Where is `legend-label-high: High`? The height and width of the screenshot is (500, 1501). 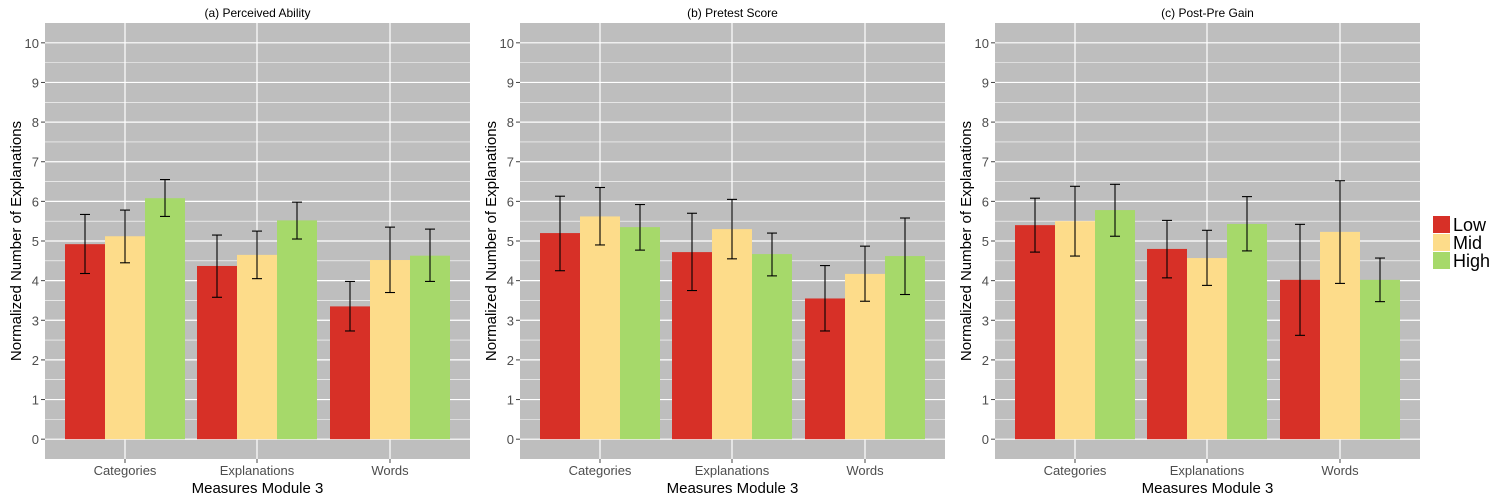
legend-label-high: High is located at coordinates (1471, 261).